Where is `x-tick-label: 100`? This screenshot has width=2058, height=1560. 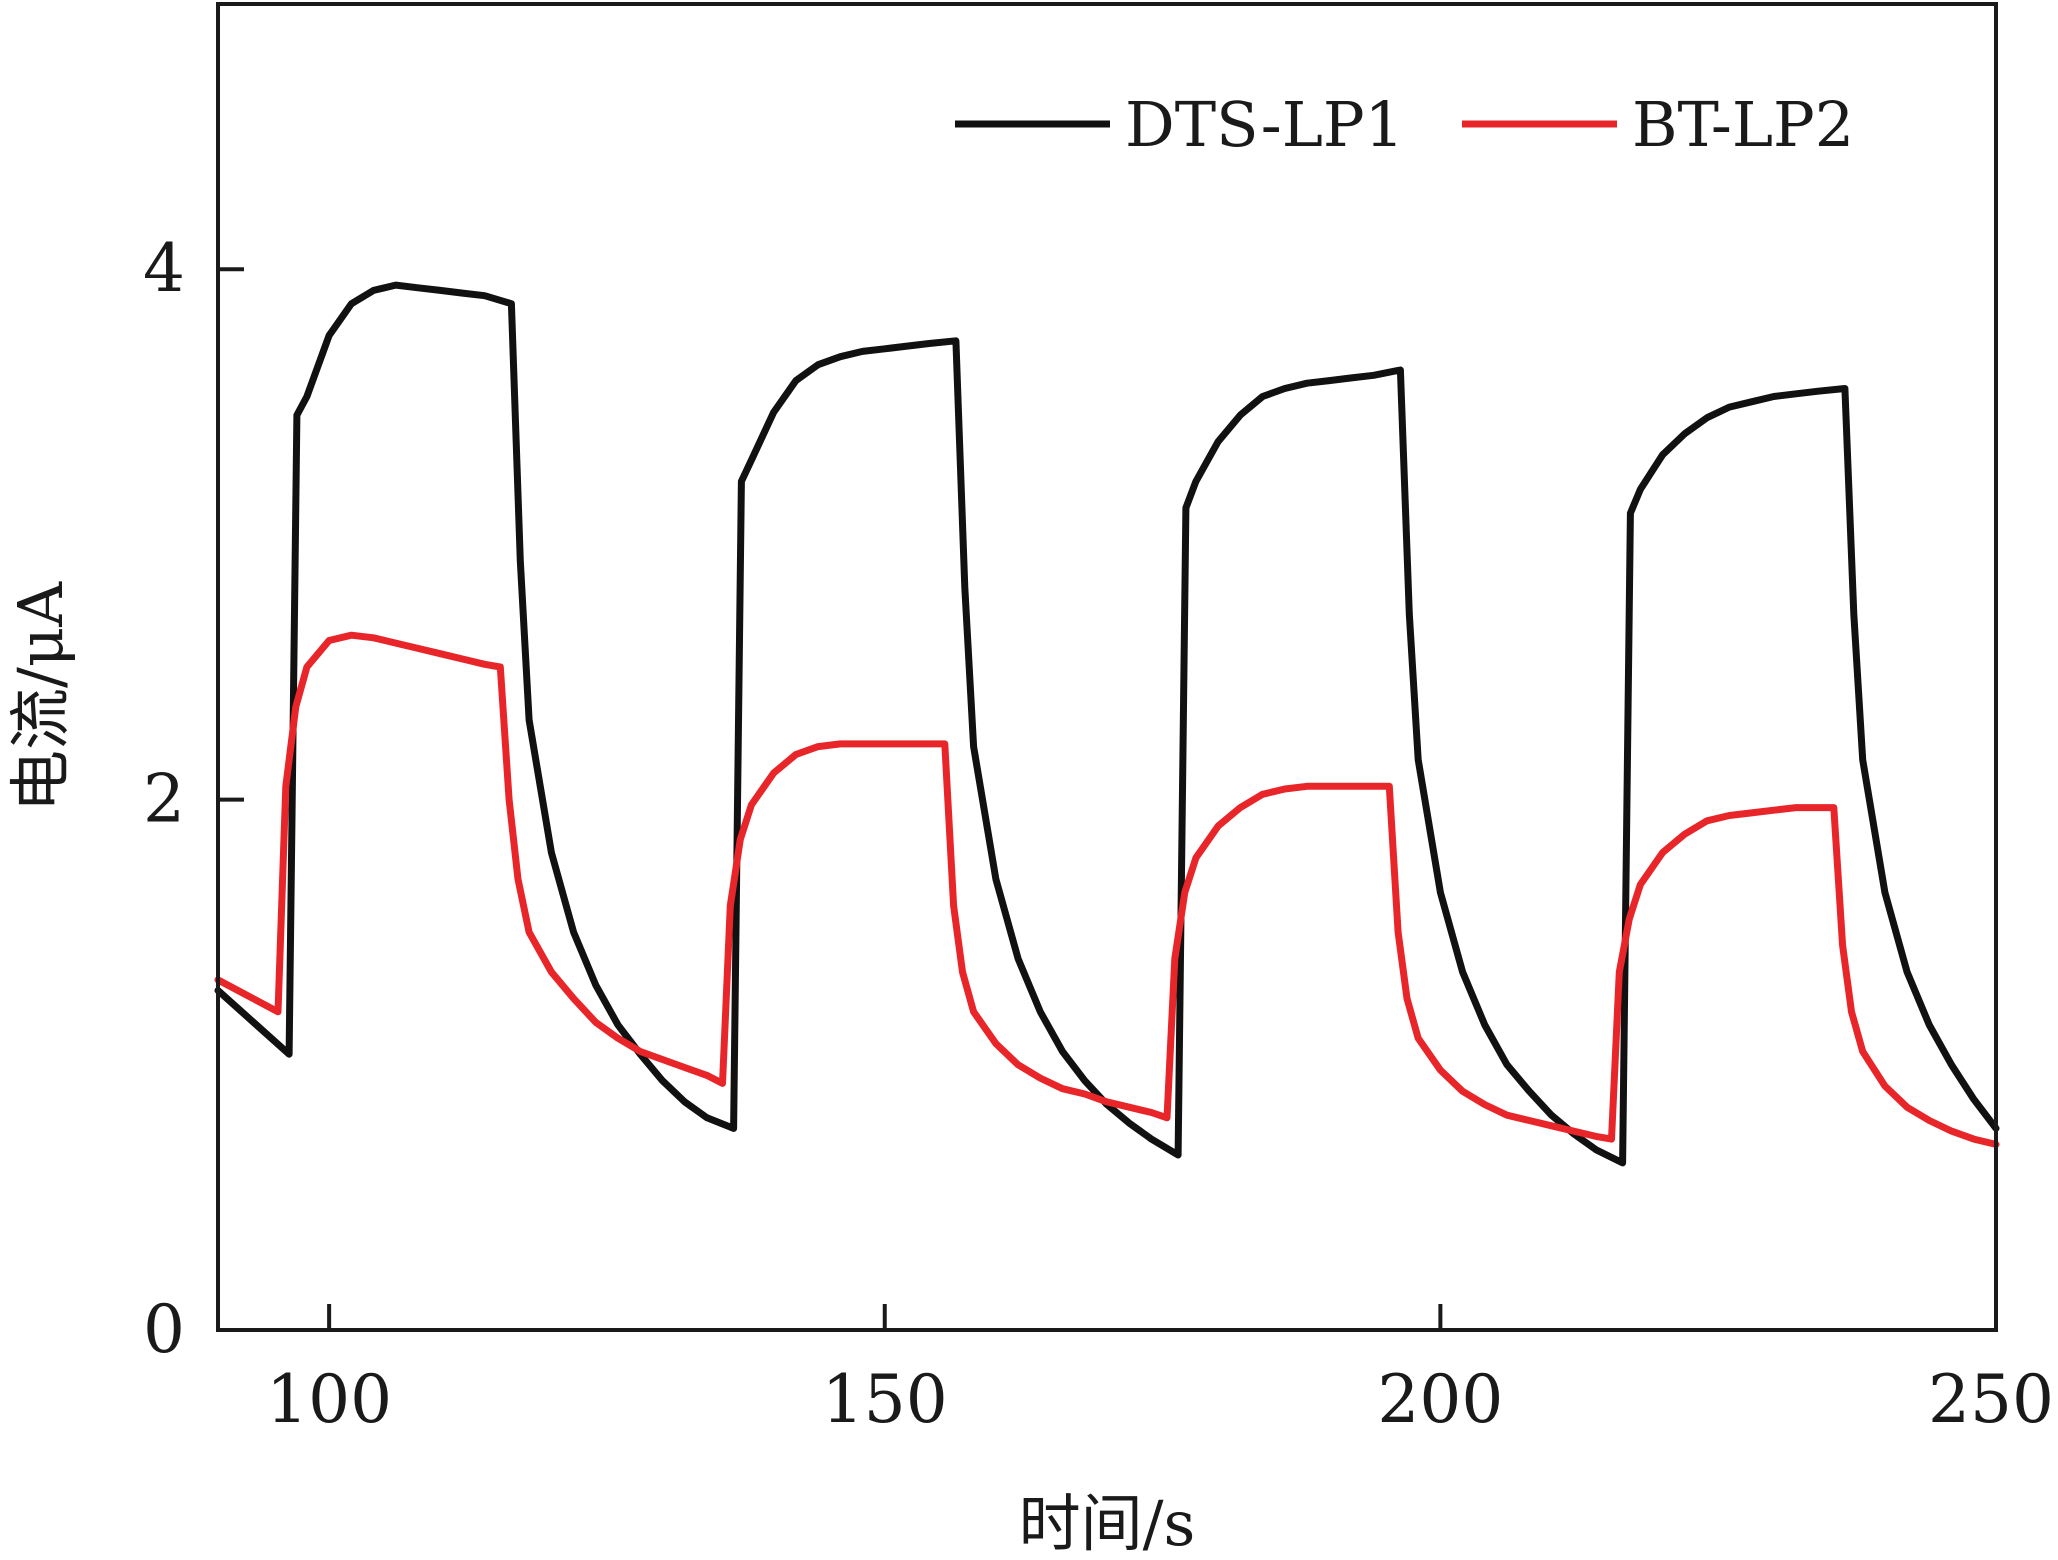
x-tick-label: 100 is located at coordinates (329, 1399).